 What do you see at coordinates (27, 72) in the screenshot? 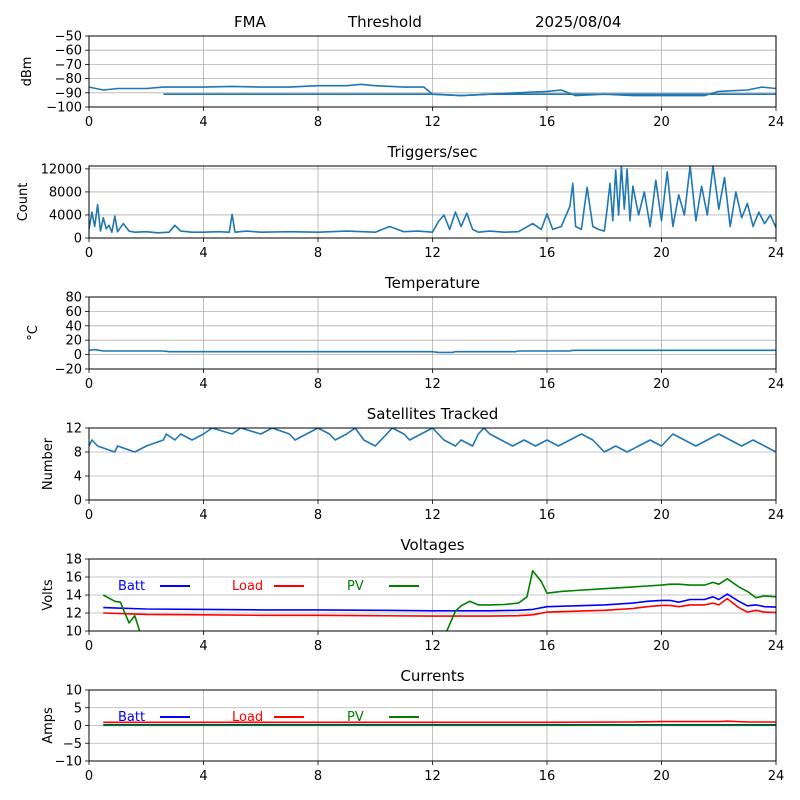
I see `y-axis-label: dBm` at bounding box center [27, 72].